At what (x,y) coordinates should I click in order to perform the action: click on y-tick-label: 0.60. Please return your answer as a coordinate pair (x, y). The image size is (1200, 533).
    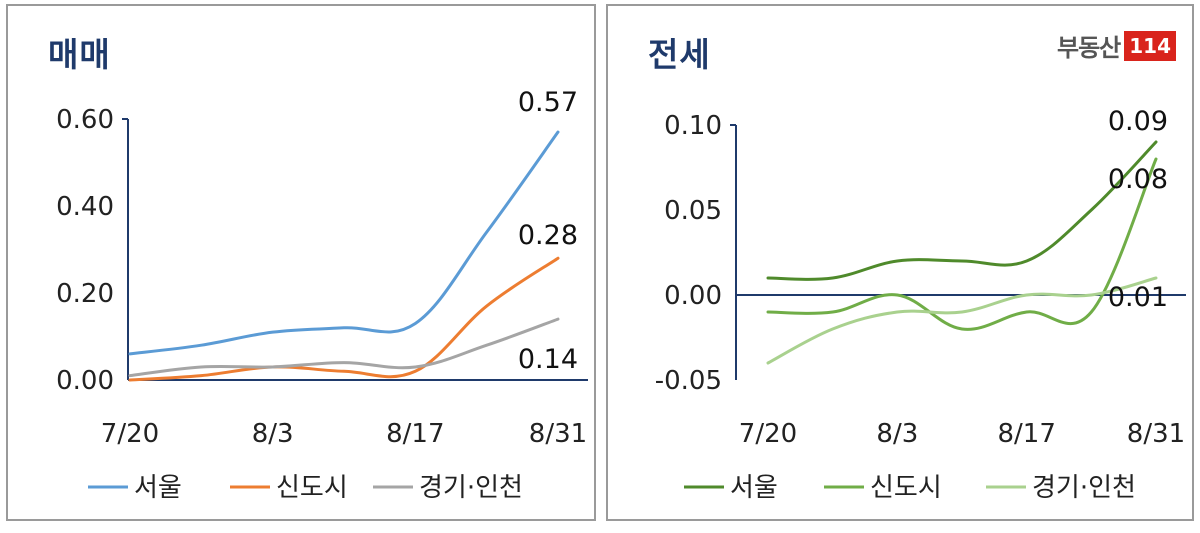
    Looking at the image, I should click on (85, 120).